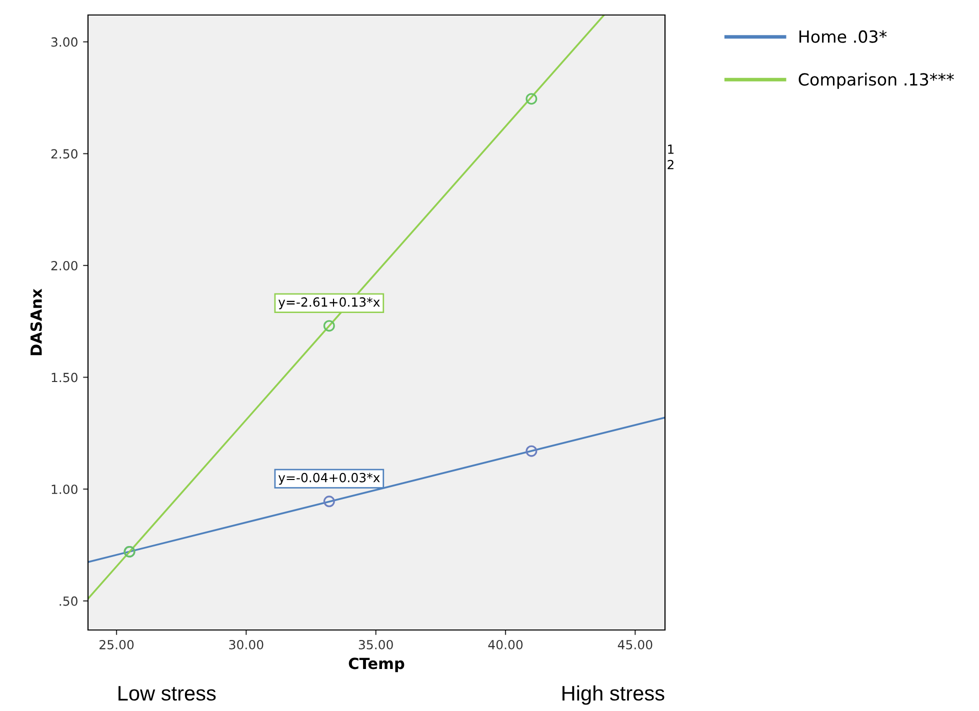 This screenshot has width=979, height=711. Describe the element at coordinates (36, 322) in the screenshot. I see `y-axis-title: DASAnx` at that location.